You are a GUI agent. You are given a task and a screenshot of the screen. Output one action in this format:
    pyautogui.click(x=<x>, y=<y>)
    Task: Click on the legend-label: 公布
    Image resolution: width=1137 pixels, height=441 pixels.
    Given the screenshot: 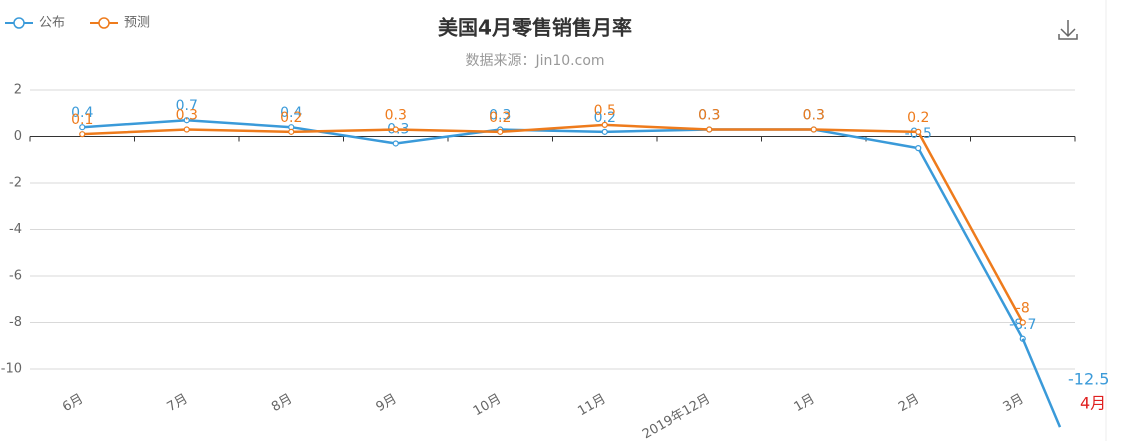 What is the action you would take?
    pyautogui.click(x=52, y=23)
    